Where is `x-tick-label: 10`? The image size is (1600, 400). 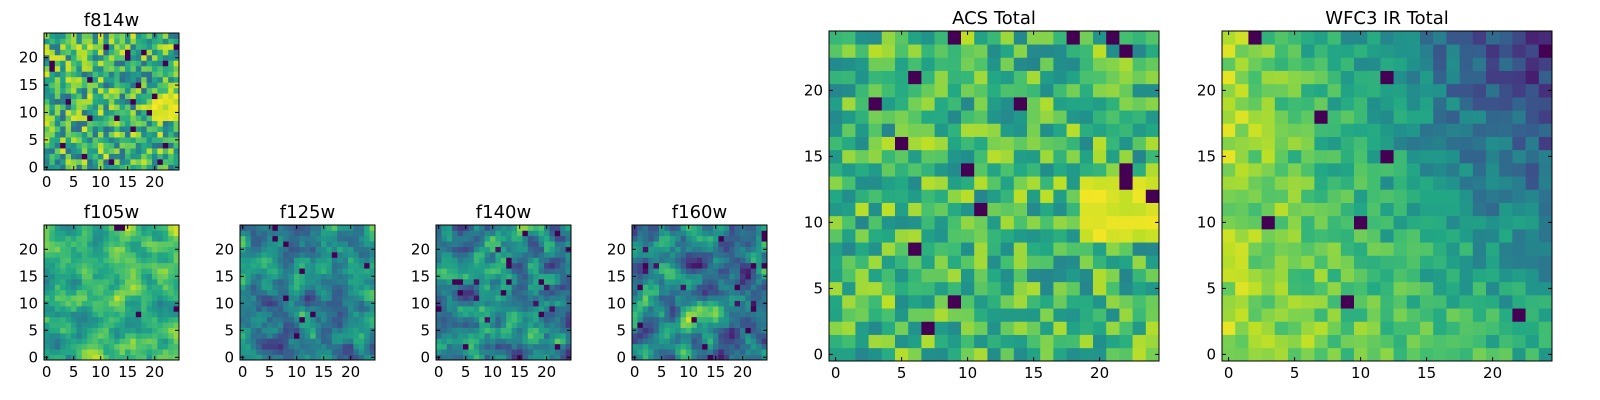
x-tick-label: 10 is located at coordinates (1360, 373).